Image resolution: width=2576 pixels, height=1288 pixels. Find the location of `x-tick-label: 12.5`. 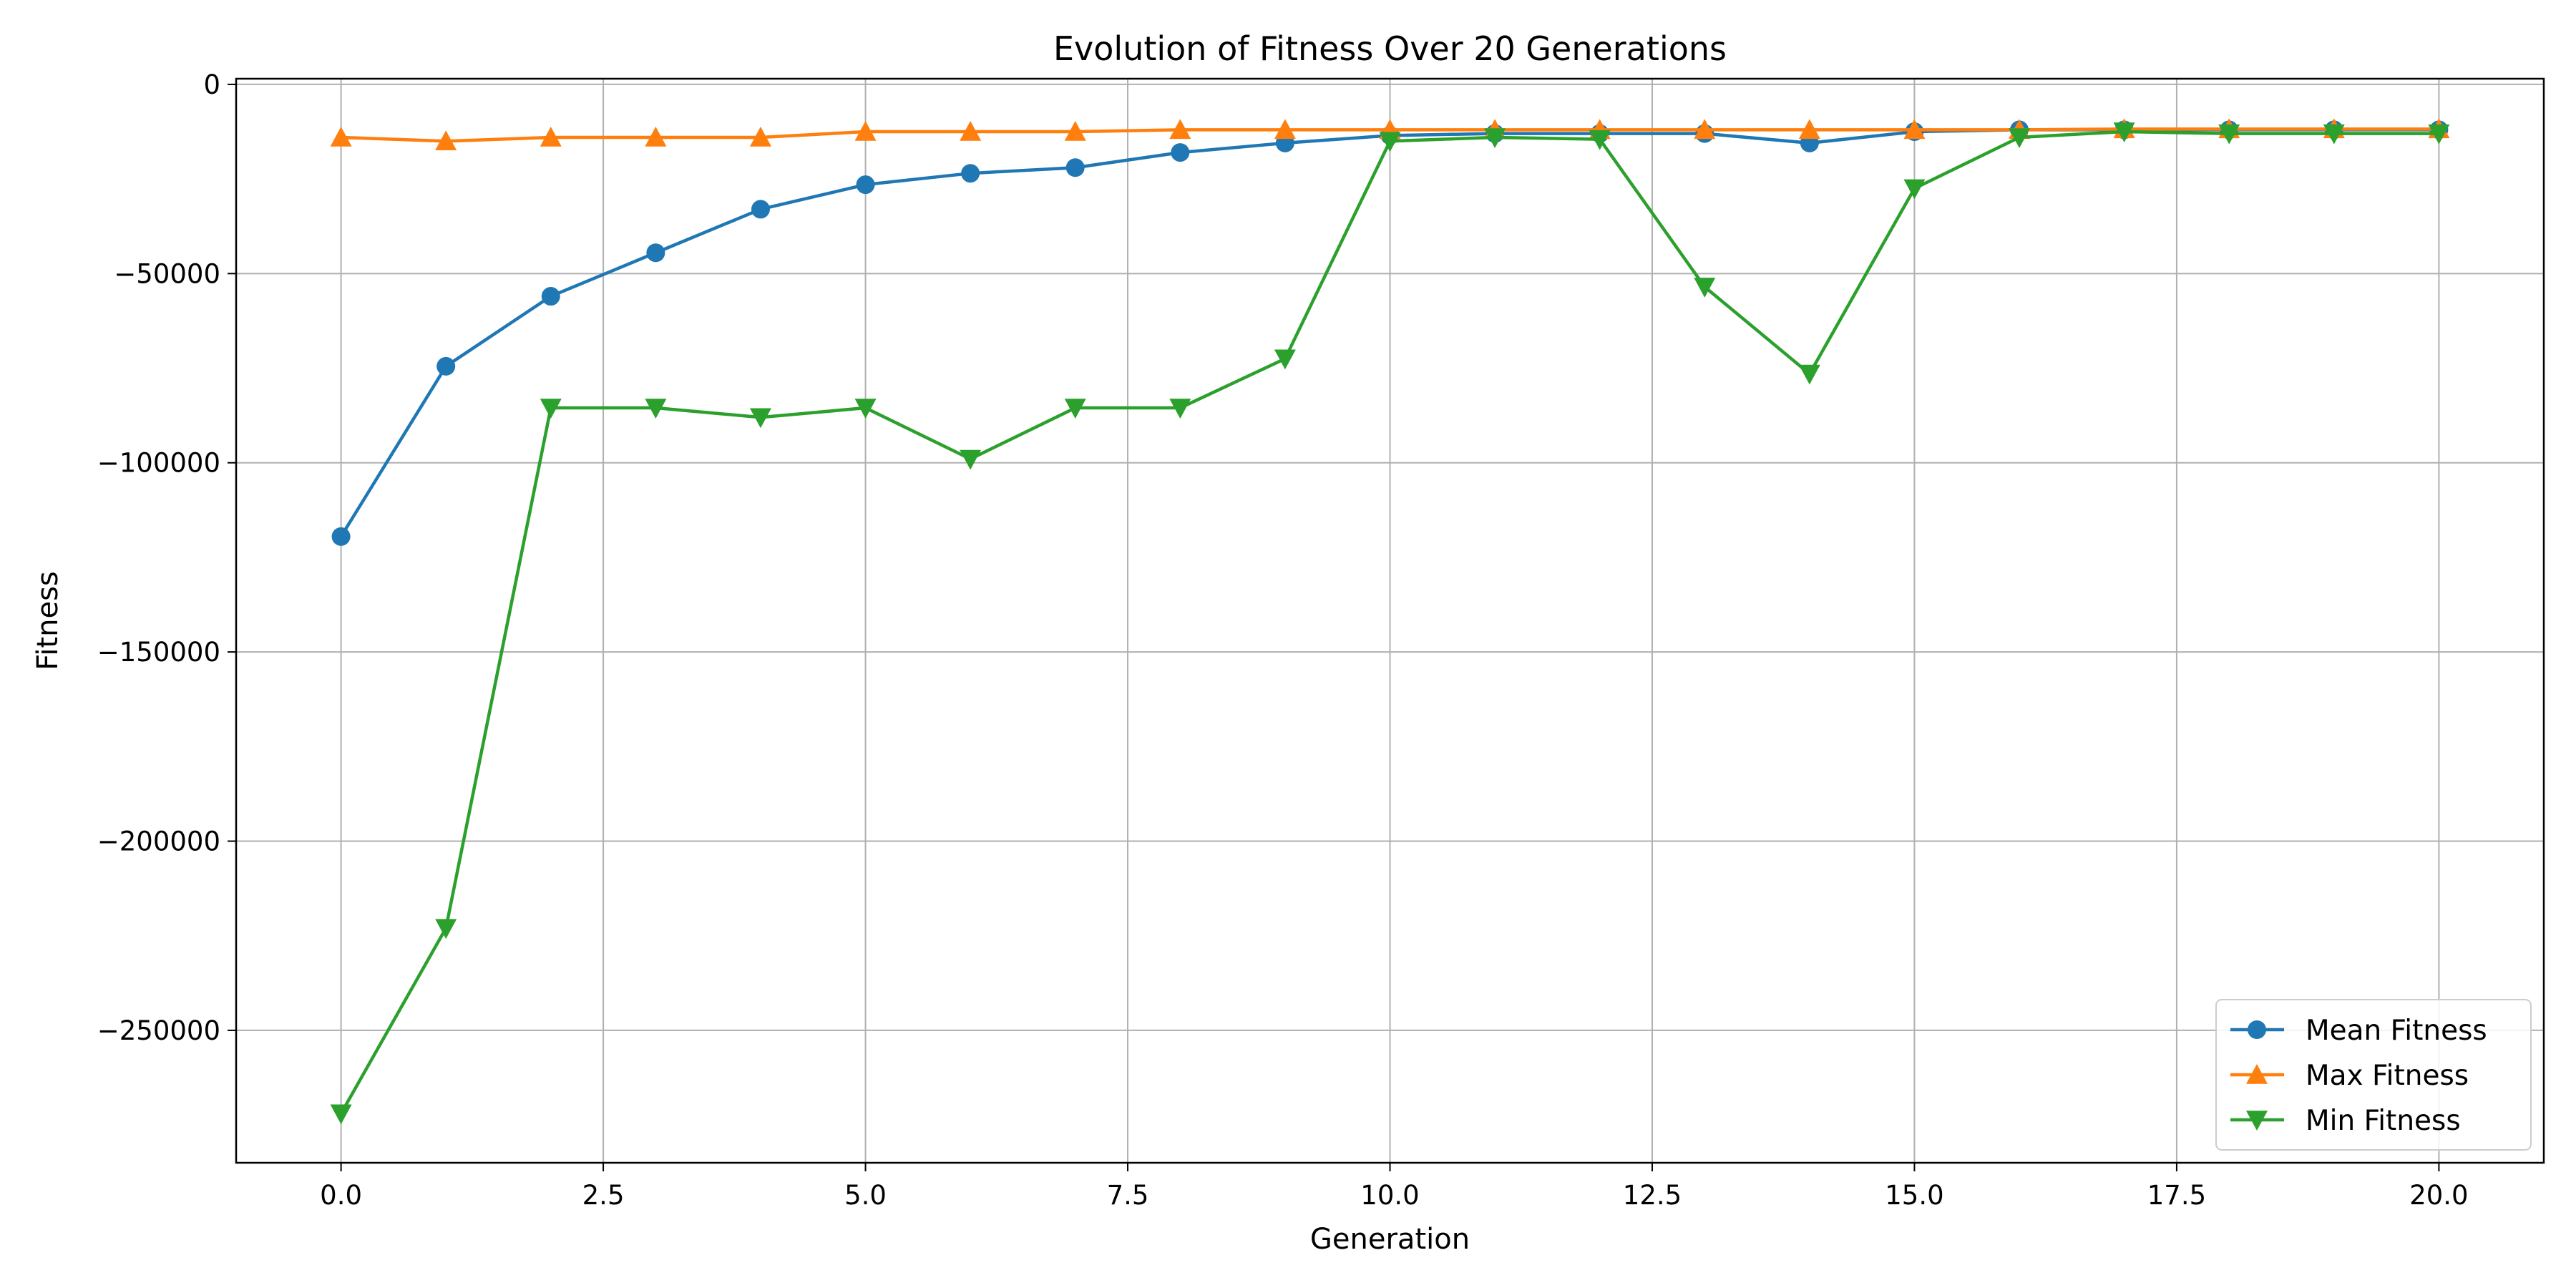

x-tick-label: 12.5 is located at coordinates (1652, 1195).